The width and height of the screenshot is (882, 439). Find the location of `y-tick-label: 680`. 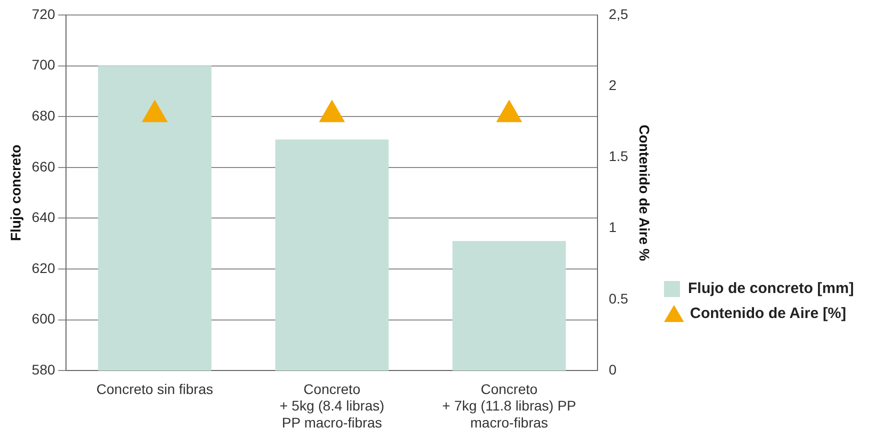

y-tick-label: 680 is located at coordinates (44, 115).